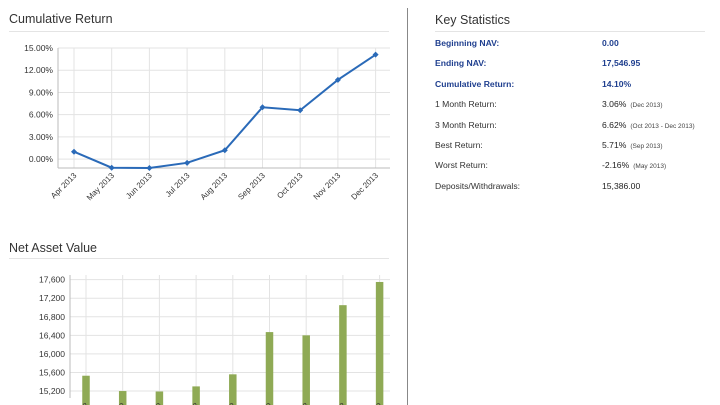 This screenshot has width=720, height=405. Describe the element at coordinates (467, 43) in the screenshot. I see `stat-label: Beginning NAV:` at that location.